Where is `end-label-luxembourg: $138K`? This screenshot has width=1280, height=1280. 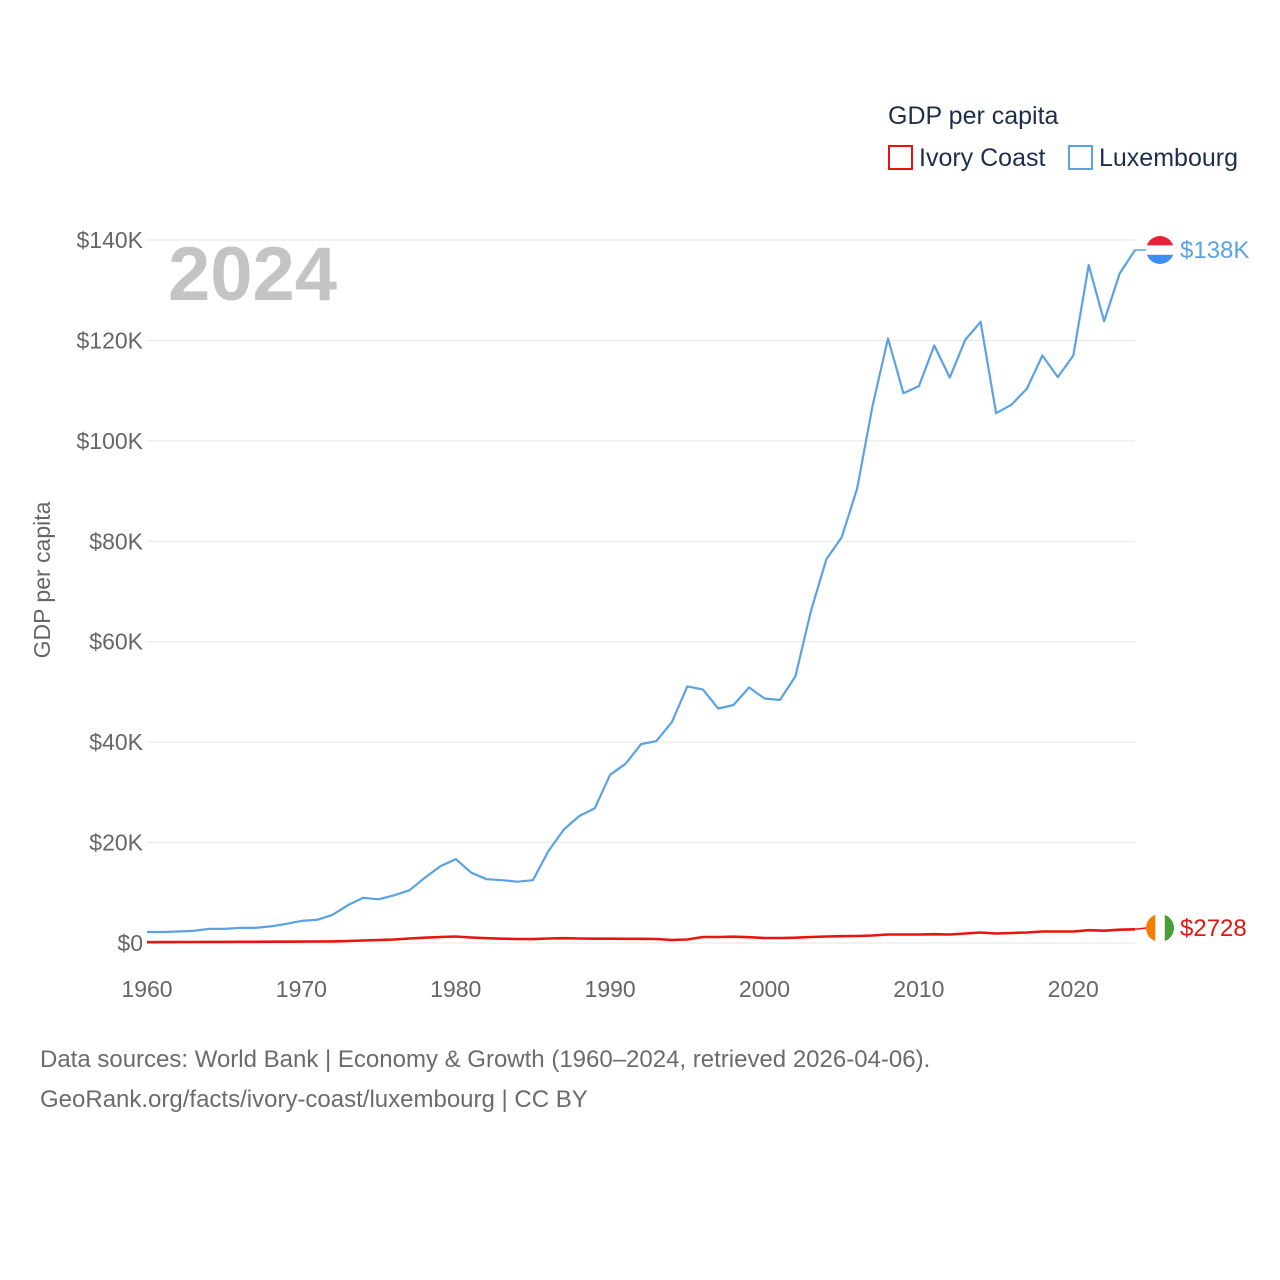
end-label-luxembourg: $138K is located at coordinates (1214, 250).